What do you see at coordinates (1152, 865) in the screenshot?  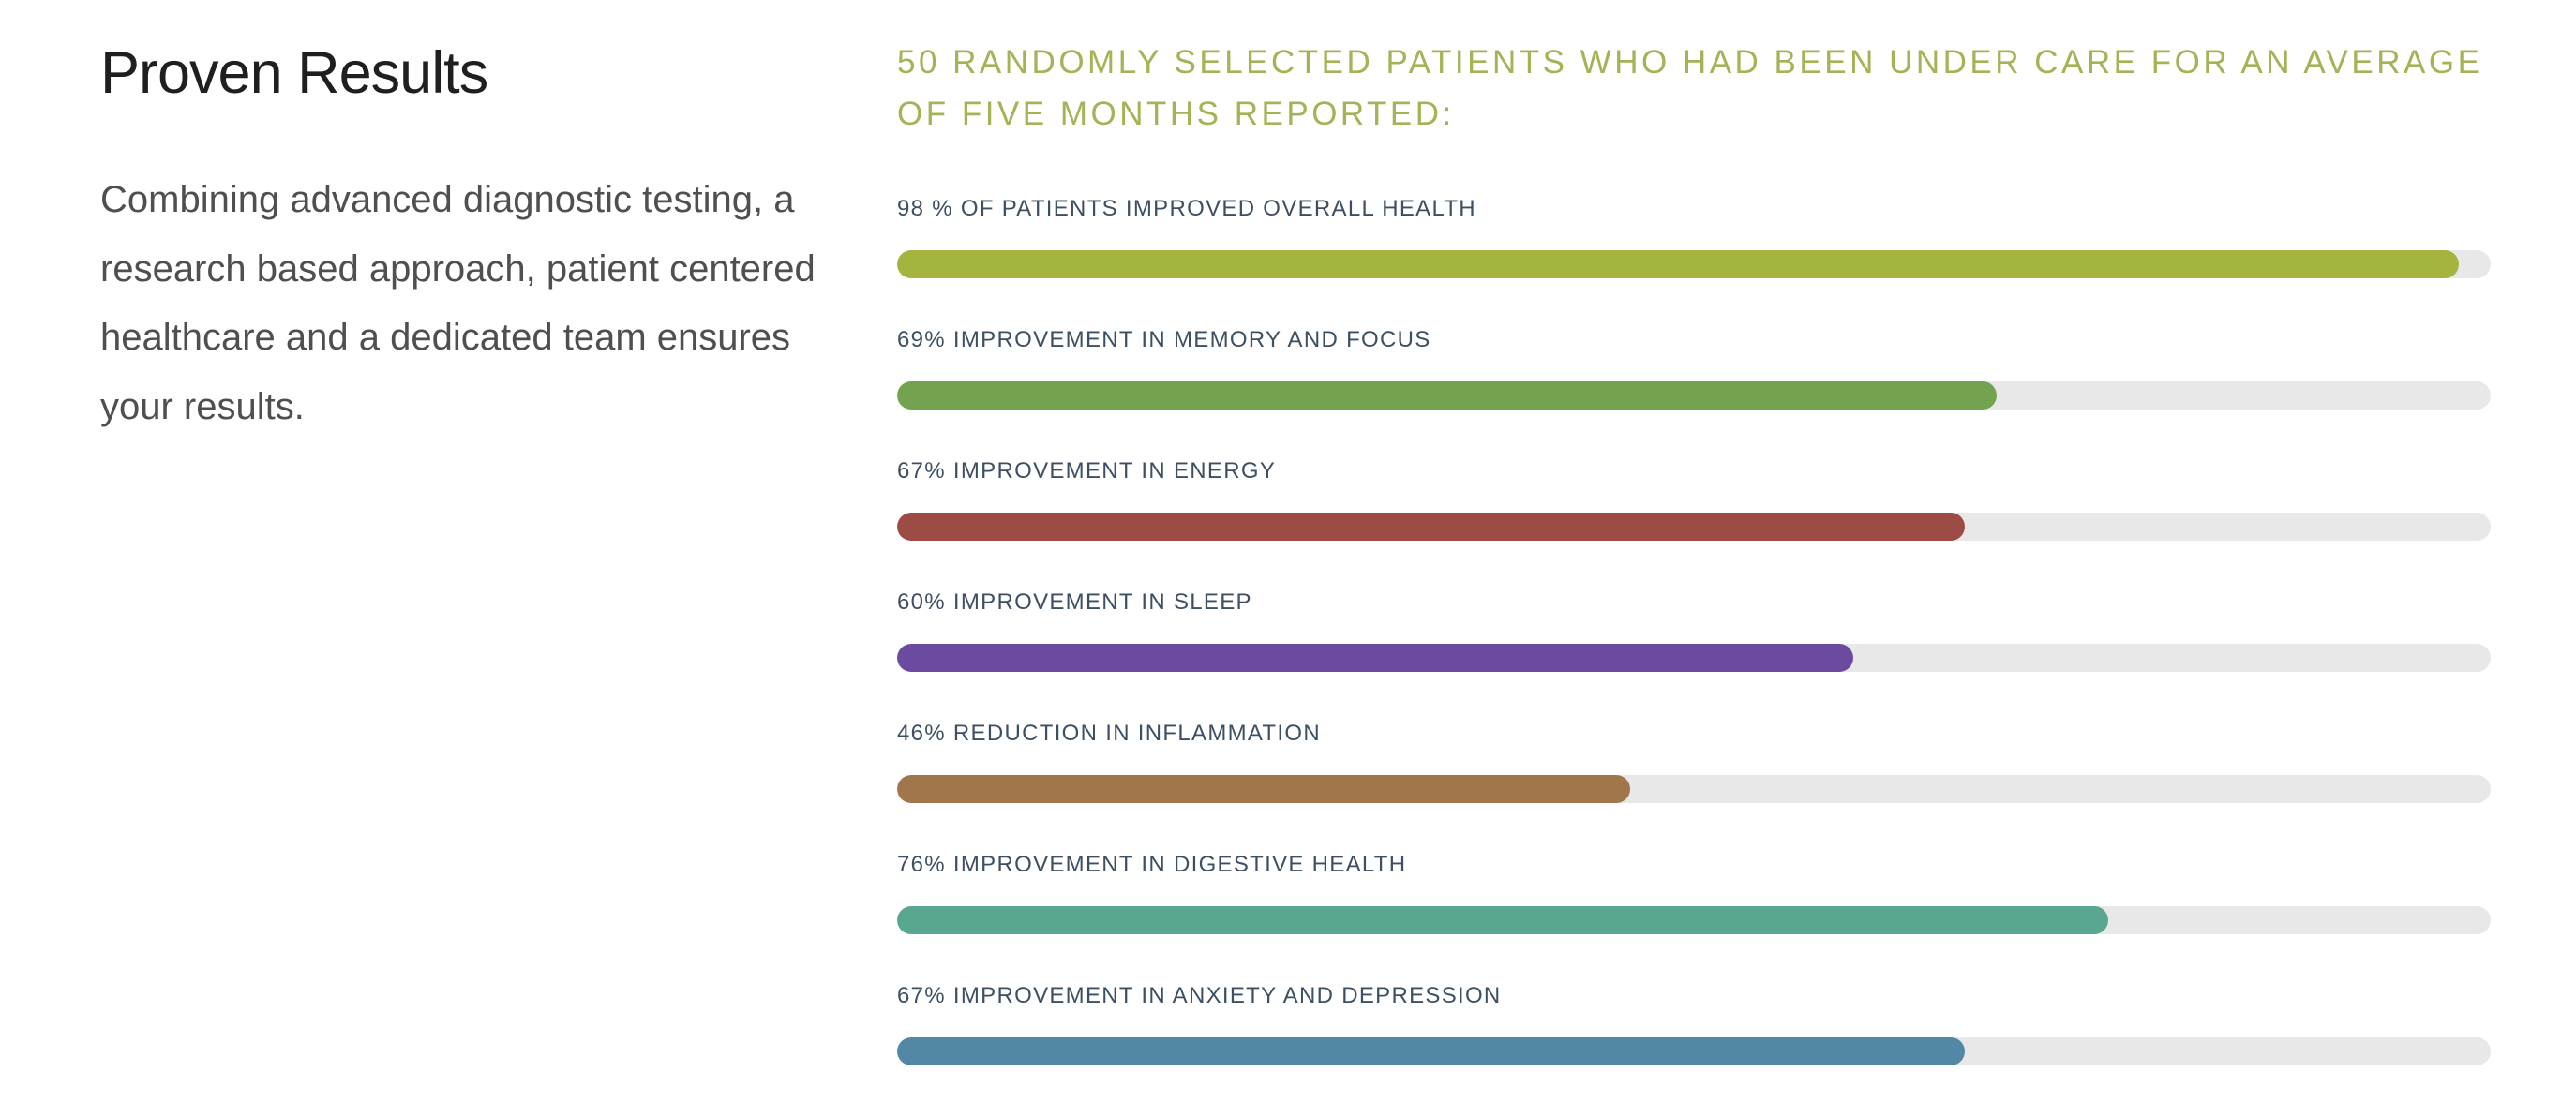 I see `stat-label: 76% IMPROVEMENT IN DIGESTIVE HEALTH` at bounding box center [1152, 865].